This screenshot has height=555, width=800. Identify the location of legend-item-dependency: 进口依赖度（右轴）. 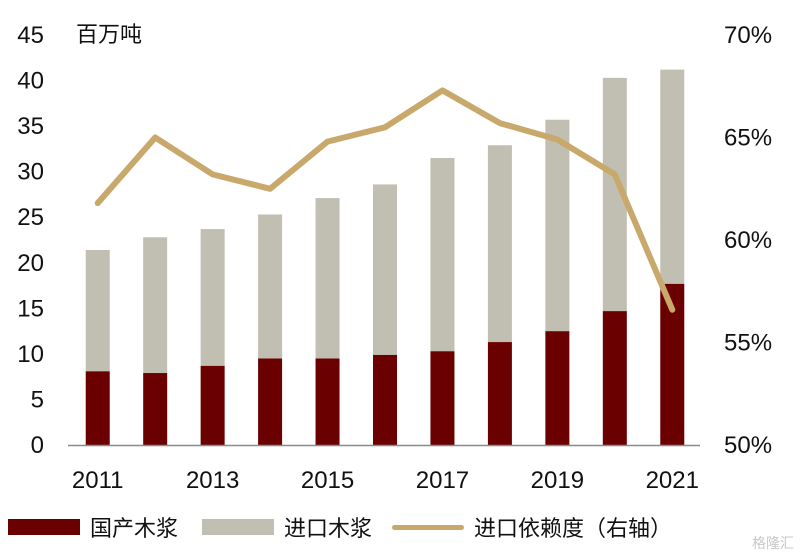
(530, 527).